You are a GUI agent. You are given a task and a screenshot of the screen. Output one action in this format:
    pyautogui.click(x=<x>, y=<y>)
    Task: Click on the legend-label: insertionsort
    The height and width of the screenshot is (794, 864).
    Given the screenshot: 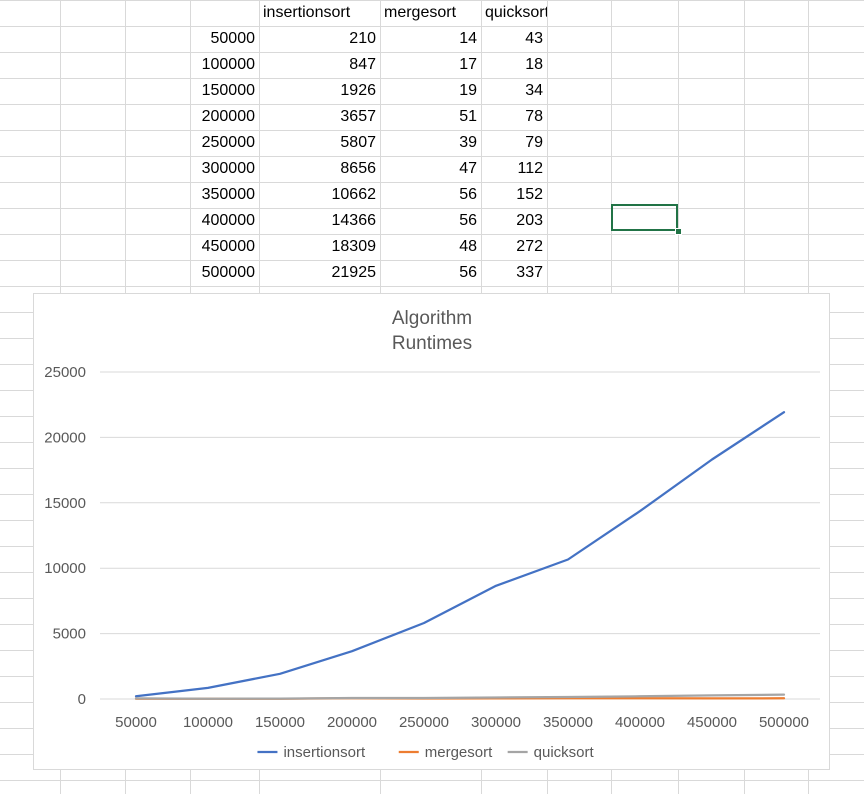 What is the action you would take?
    pyautogui.click(x=324, y=752)
    